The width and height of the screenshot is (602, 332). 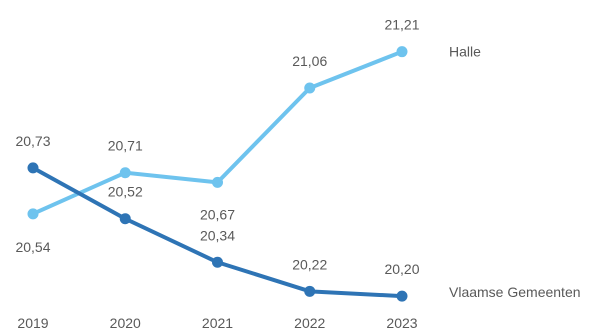 What do you see at coordinates (515, 292) in the screenshot?
I see `series-name-label: Vlaamse Gemeenten` at bounding box center [515, 292].